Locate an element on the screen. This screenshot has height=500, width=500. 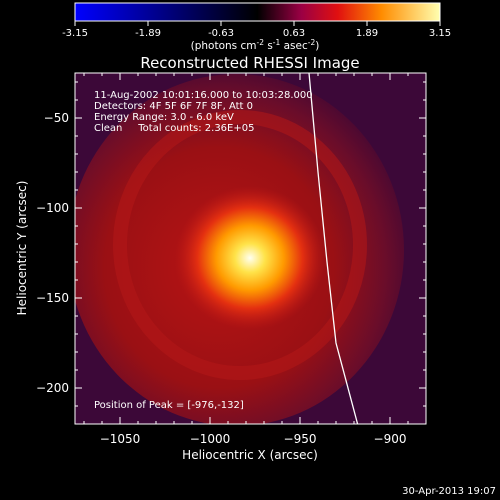
annotation-energy: Energy Range: 3.0 - 6.0 keV is located at coordinates (164, 117).